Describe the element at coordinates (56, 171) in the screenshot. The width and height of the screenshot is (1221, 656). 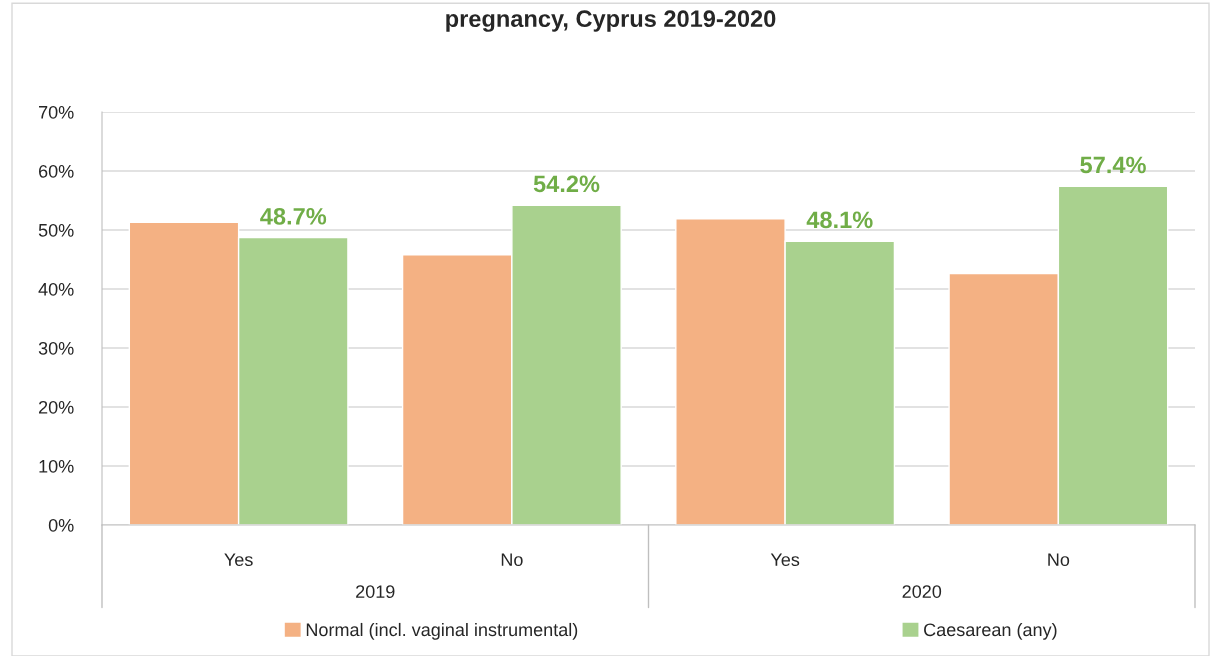
I see `y-tick-label: 60%` at that location.